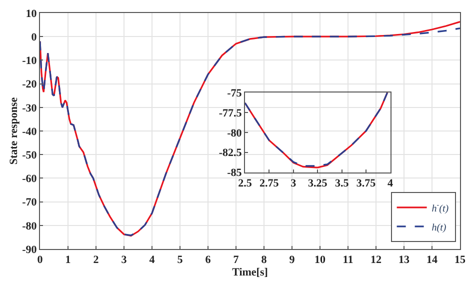  What do you see at coordinates (376, 260) in the screenshot?
I see `x-tick-label: 12` at bounding box center [376, 260].